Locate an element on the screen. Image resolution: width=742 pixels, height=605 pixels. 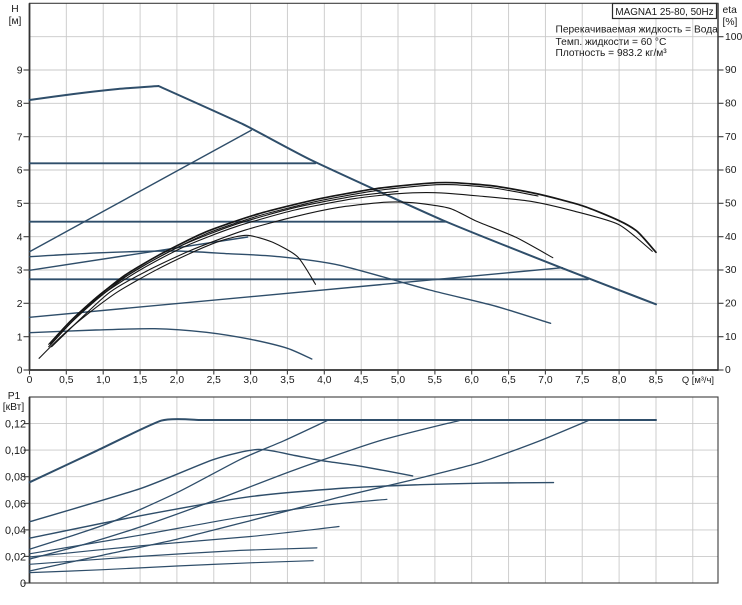
svg-text: [кВт] is located at coordinates (14, 407).